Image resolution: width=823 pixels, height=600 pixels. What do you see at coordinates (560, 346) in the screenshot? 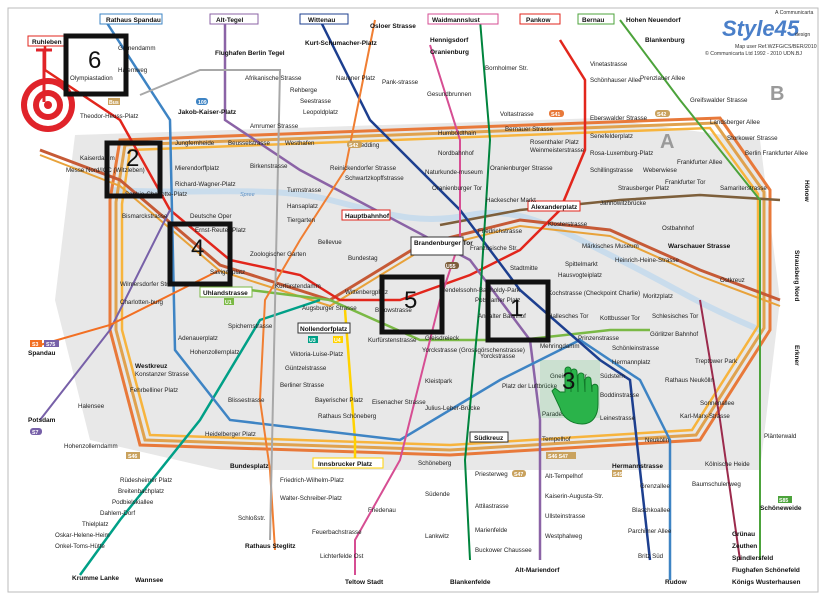
I see `station-mehringdamm: Mehringdamm` at bounding box center [560, 346].